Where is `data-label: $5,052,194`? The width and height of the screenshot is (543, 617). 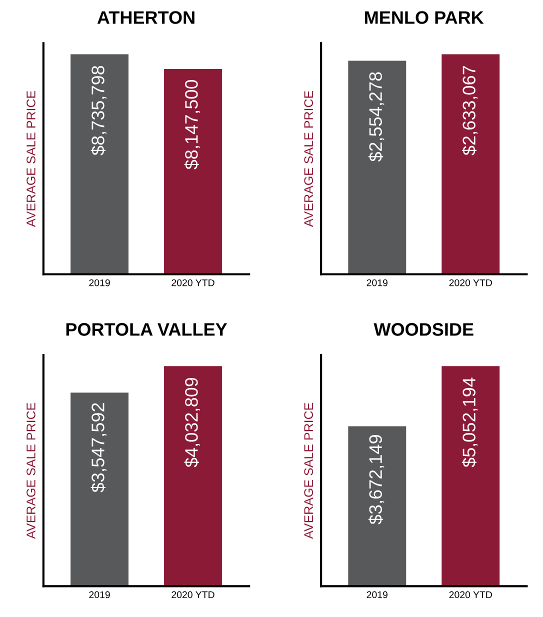
data-label: $5,052,194 is located at coordinates (470, 423).